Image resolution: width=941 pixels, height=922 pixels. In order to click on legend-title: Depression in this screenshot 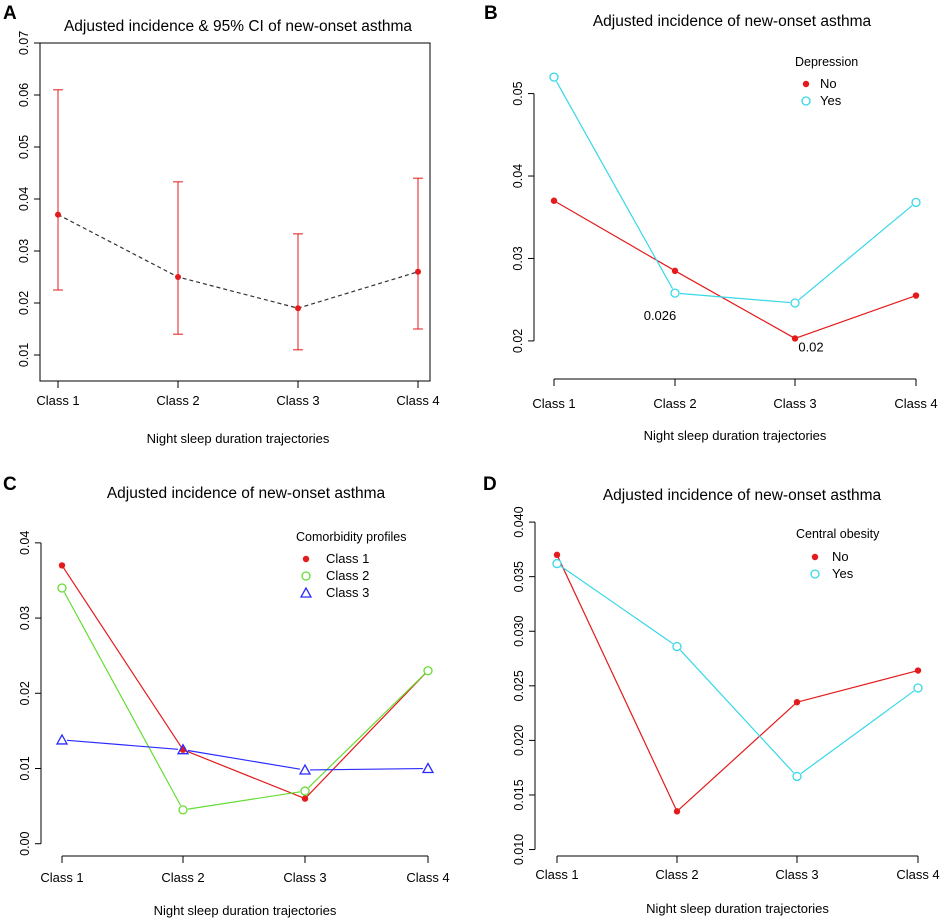, I will do `click(826, 62)`.